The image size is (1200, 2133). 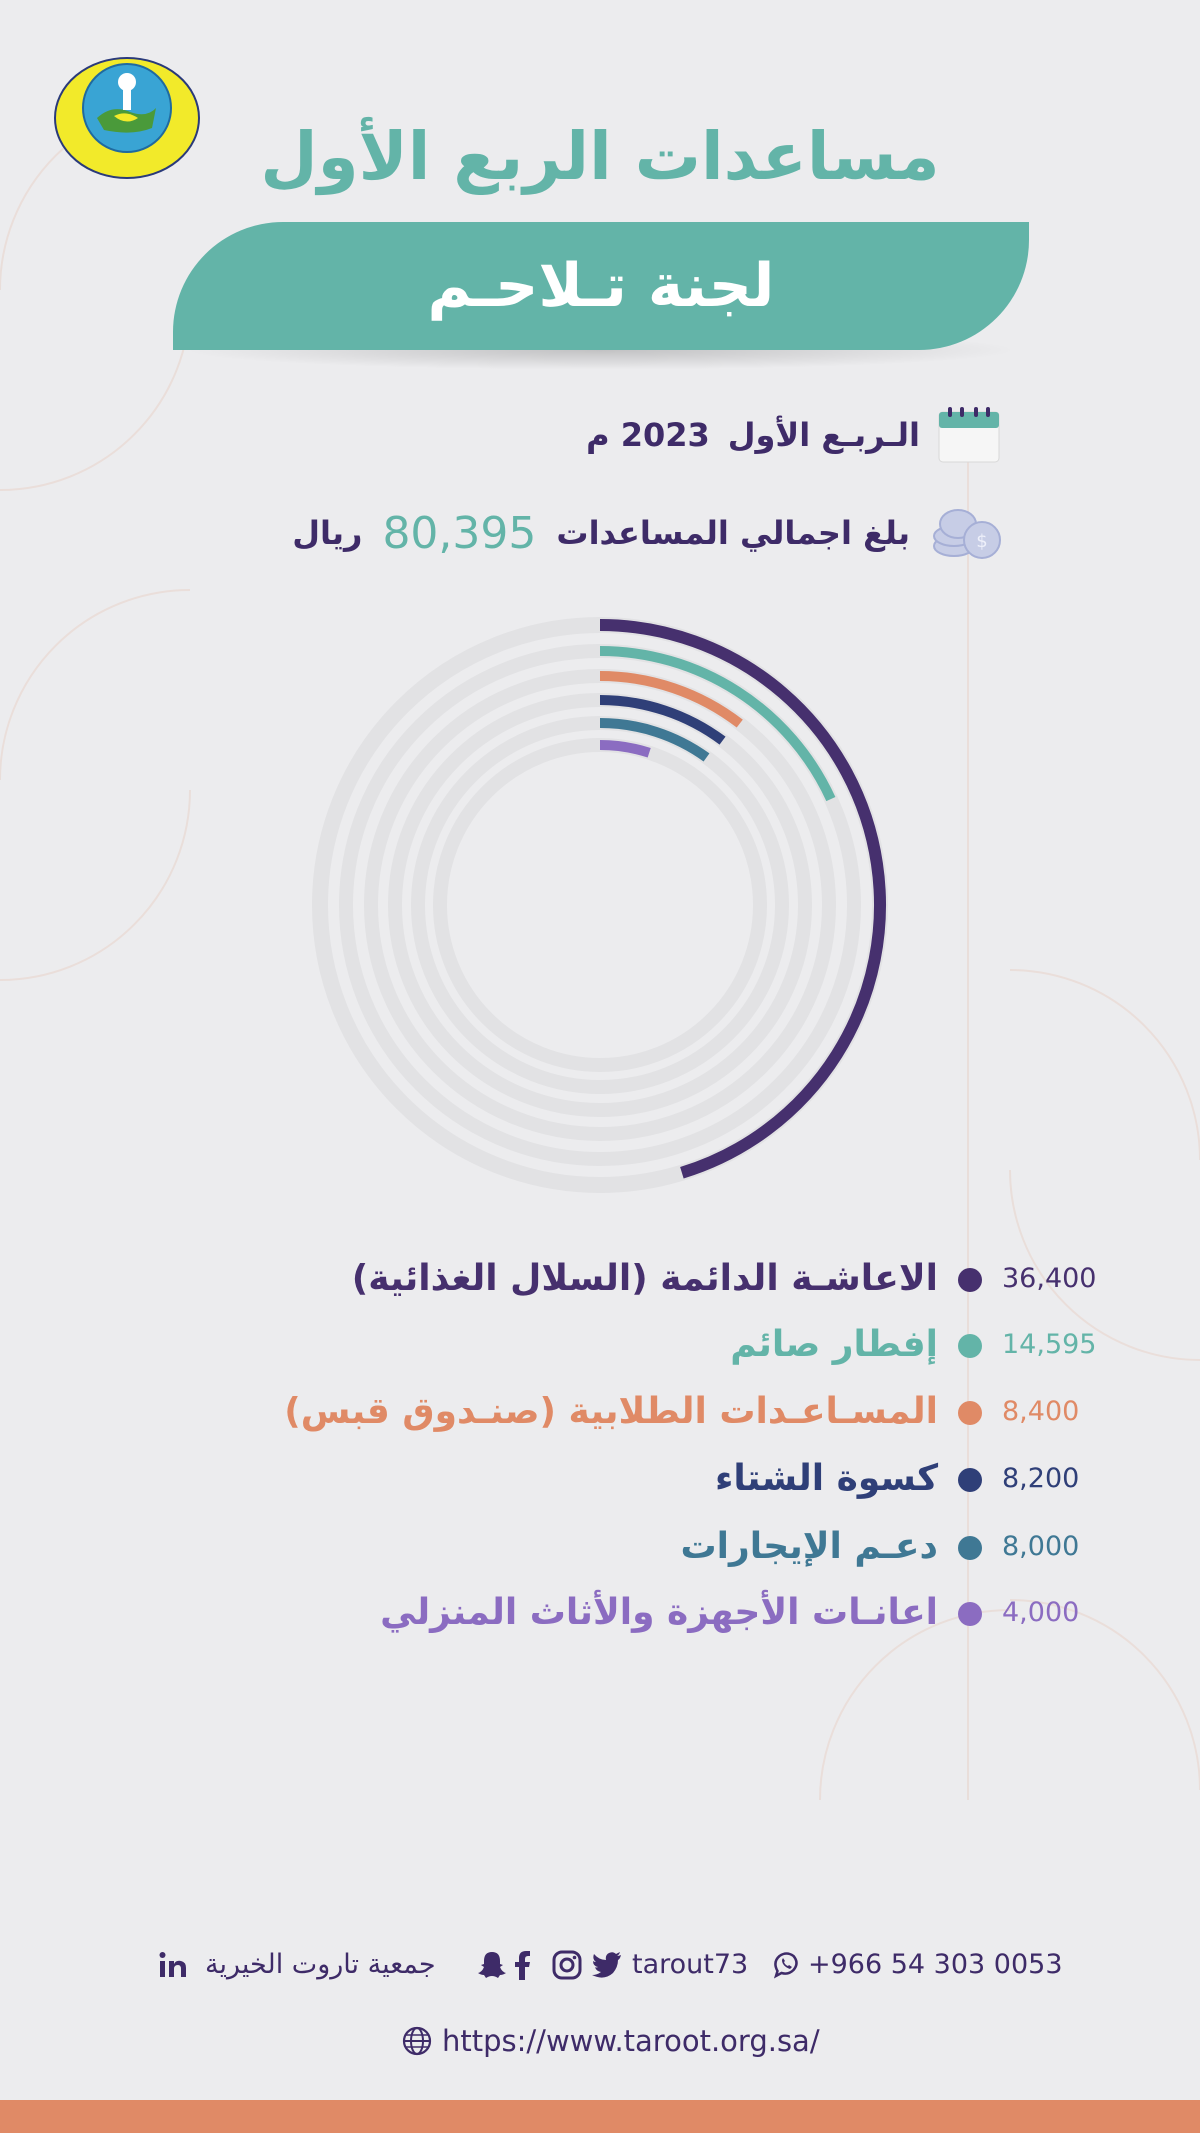 What do you see at coordinates (969, 435) in the screenshot?
I see `calendar-icon` at bounding box center [969, 435].